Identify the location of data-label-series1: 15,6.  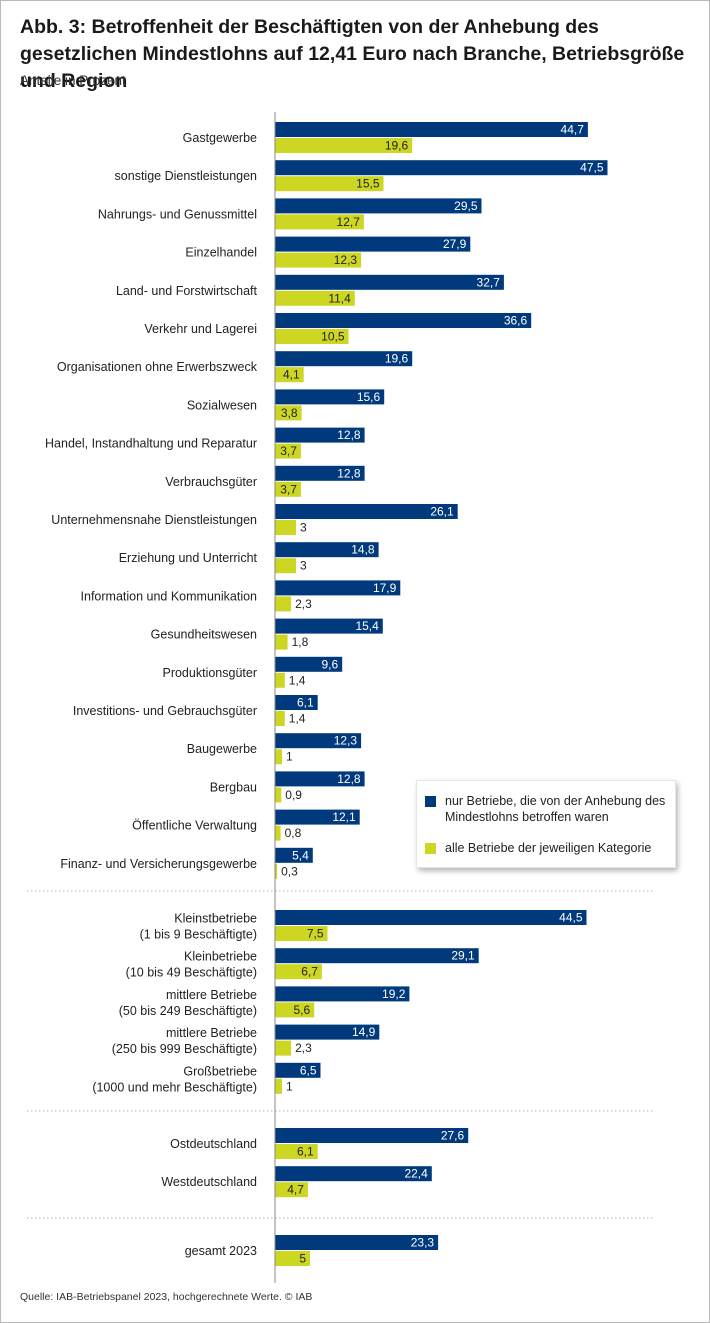
(369, 397).